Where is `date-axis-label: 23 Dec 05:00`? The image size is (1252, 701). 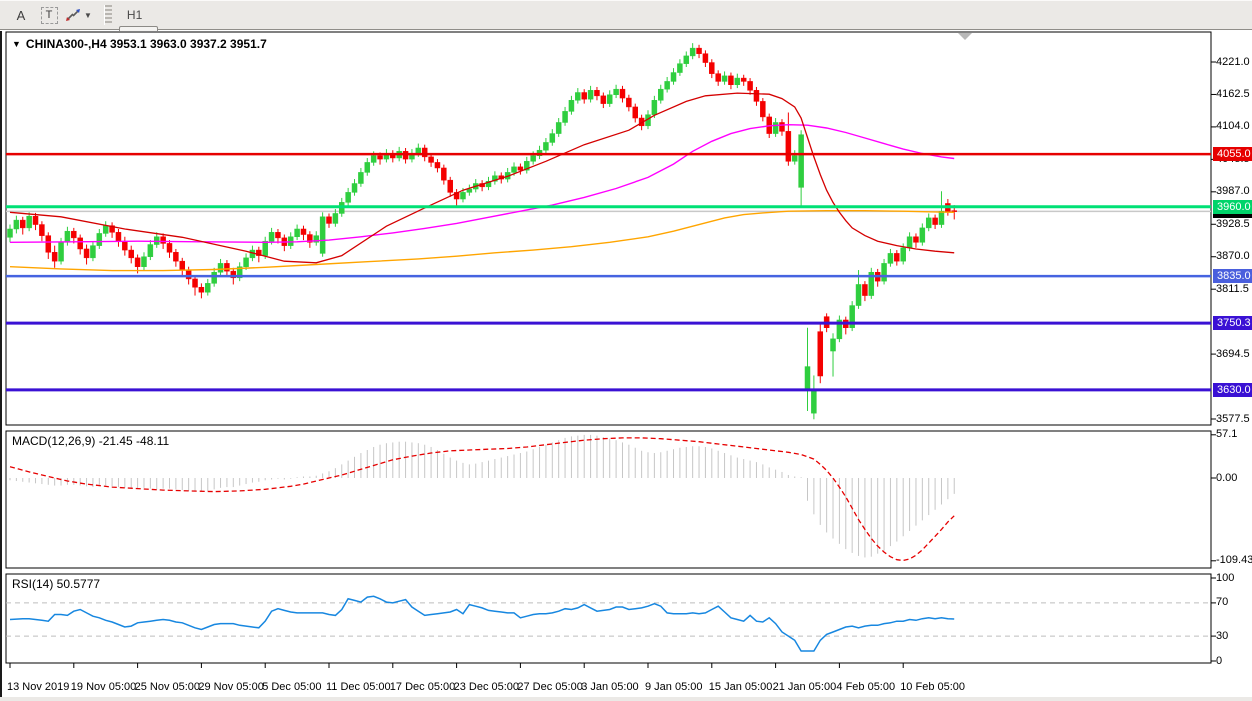 date-axis-label: 23 Dec 05:00 is located at coordinates (486, 687).